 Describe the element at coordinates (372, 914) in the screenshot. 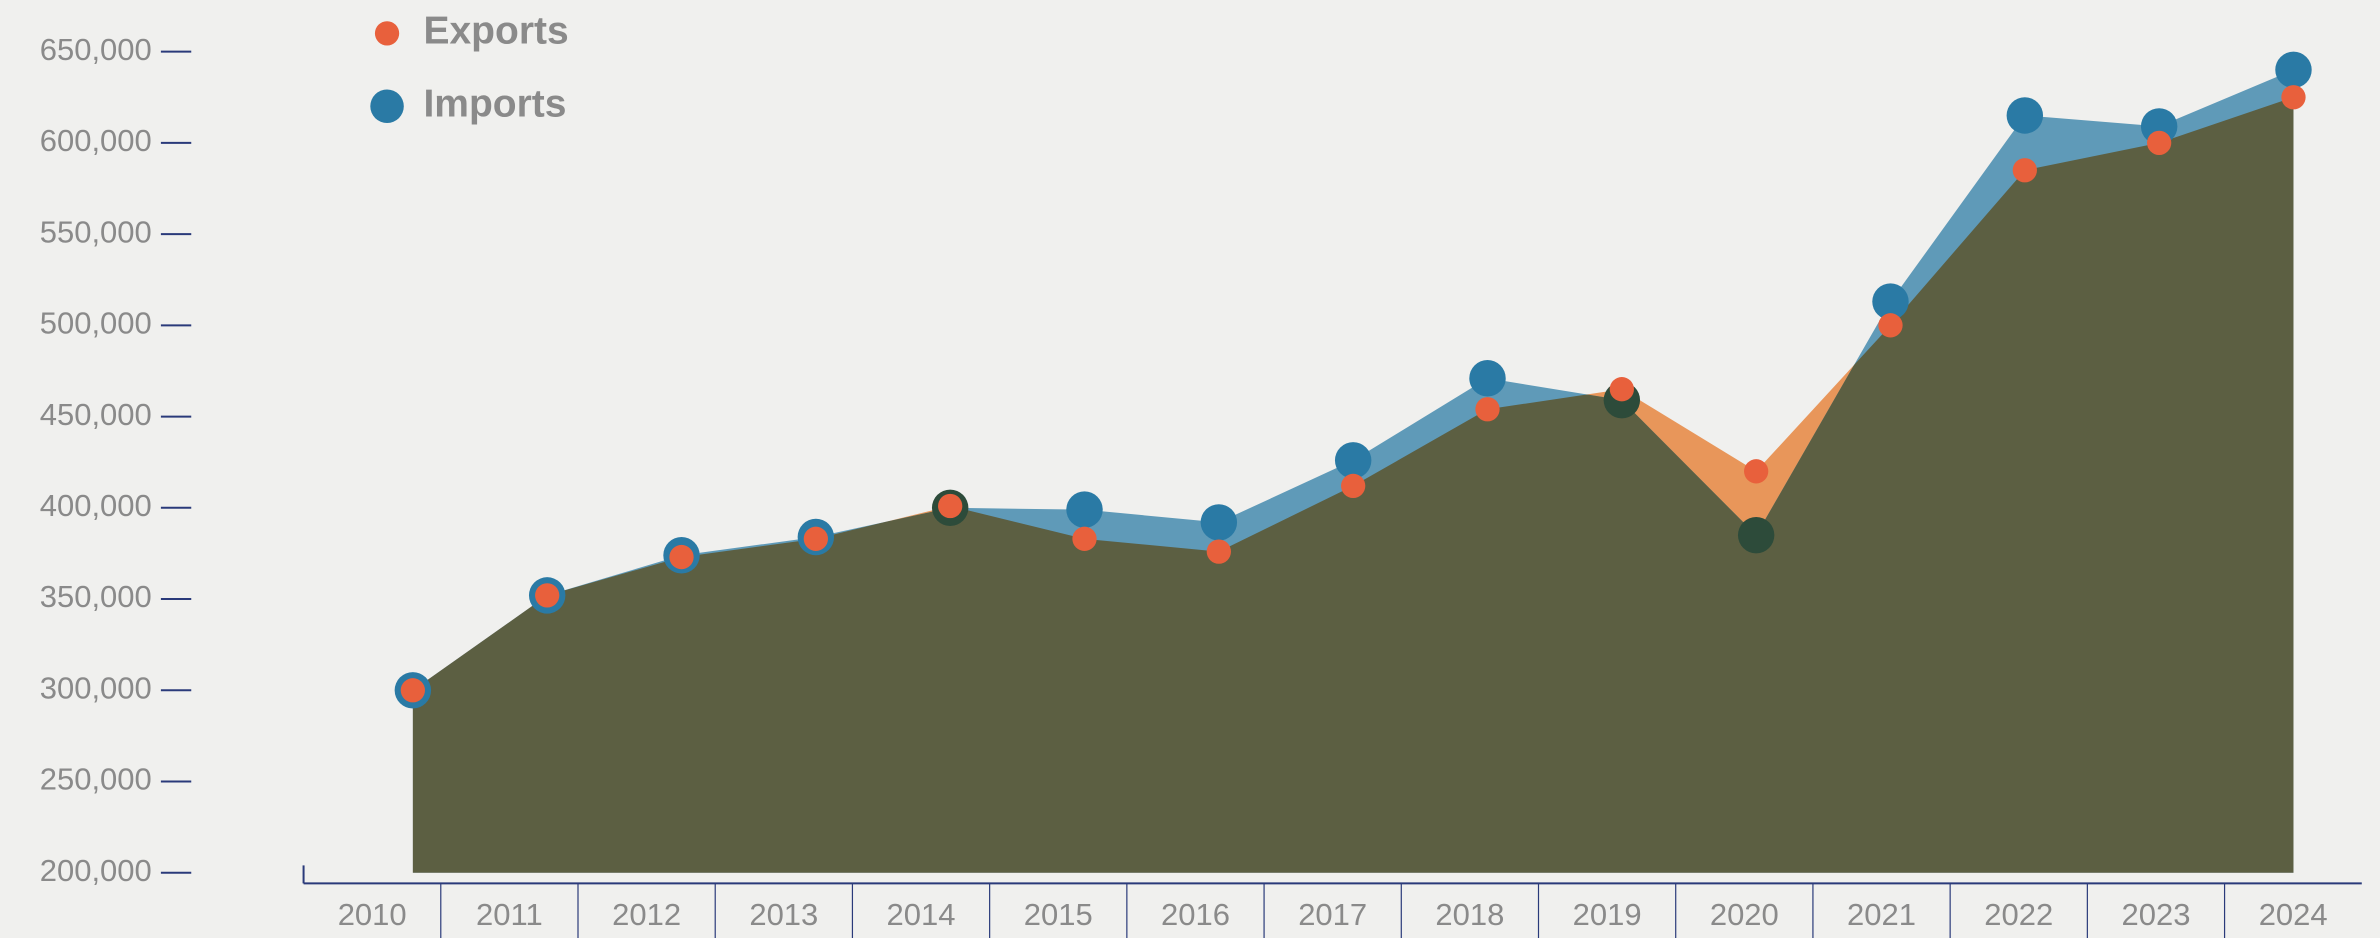

I see `x-tick-label: 2010` at that location.